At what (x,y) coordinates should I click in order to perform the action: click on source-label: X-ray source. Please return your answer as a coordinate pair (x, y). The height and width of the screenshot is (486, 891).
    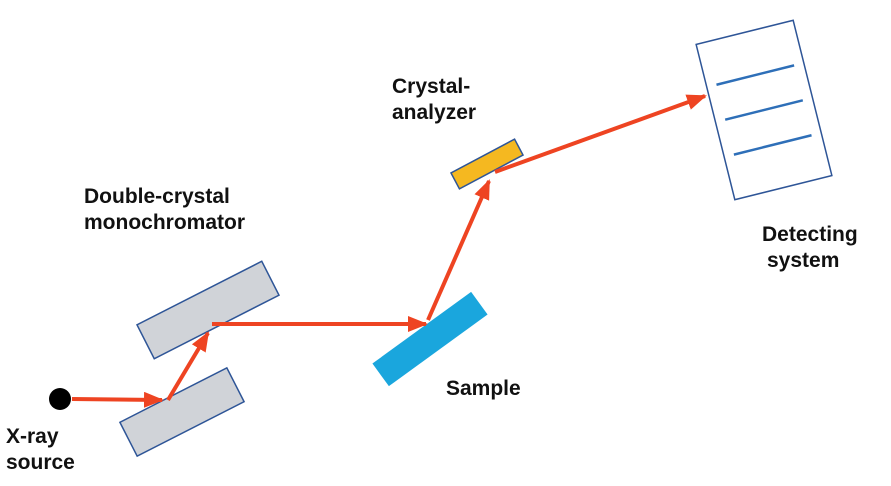
    Looking at the image, I should click on (40, 450).